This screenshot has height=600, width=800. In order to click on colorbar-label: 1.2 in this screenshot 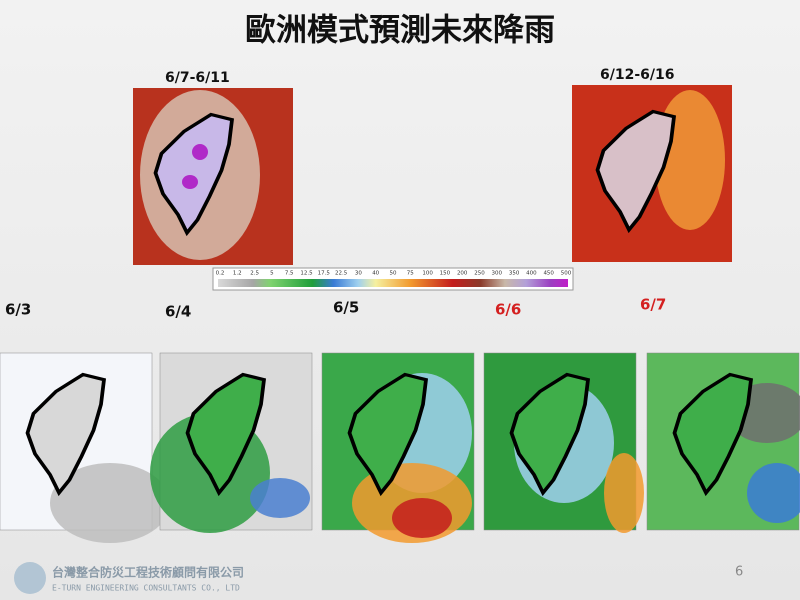, I will do `click(237, 274)`.